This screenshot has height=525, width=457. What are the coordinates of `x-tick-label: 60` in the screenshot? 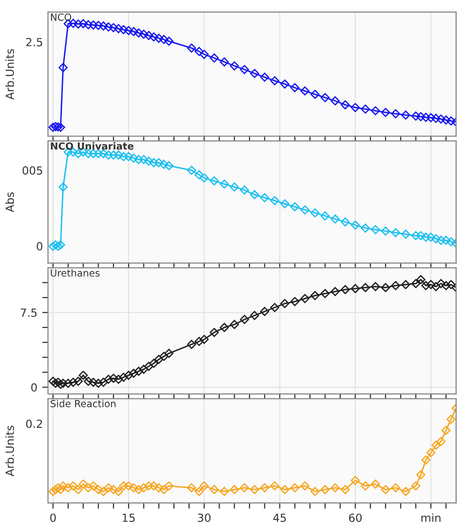 It's located at (355, 518).